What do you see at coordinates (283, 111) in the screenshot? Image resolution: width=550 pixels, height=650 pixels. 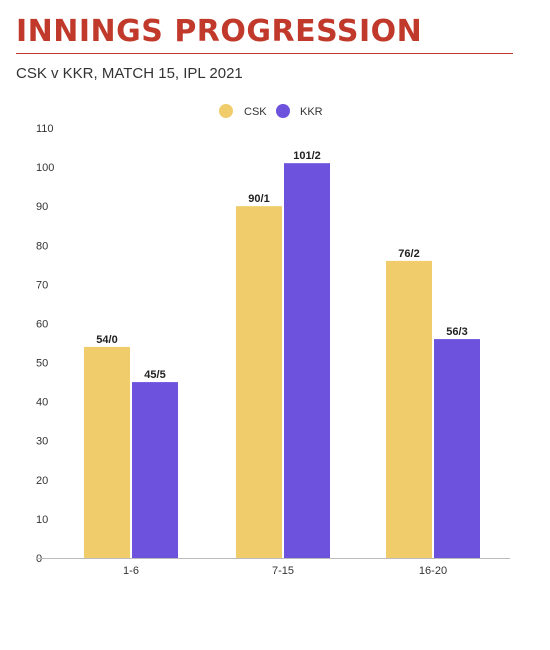 I see `legend-swatch-kkr` at bounding box center [283, 111].